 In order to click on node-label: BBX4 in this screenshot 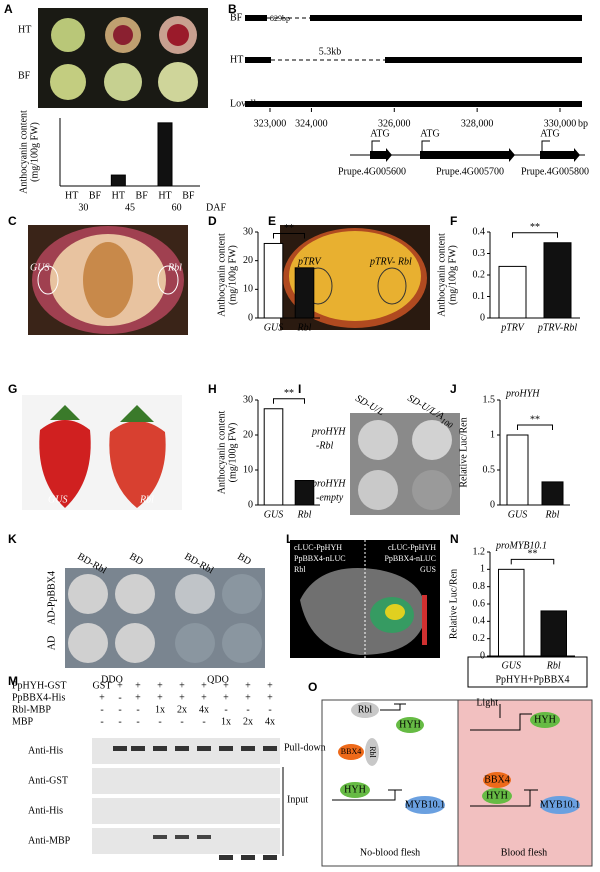, I will do `click(497, 779)`.